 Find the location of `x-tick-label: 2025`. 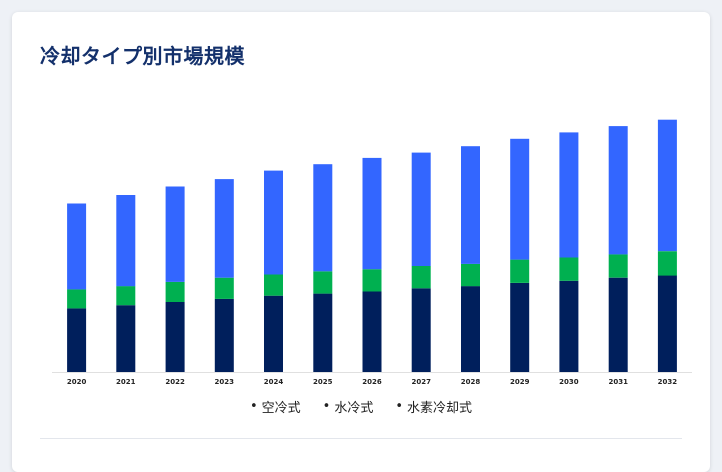

x-tick-label: 2025 is located at coordinates (323, 382).